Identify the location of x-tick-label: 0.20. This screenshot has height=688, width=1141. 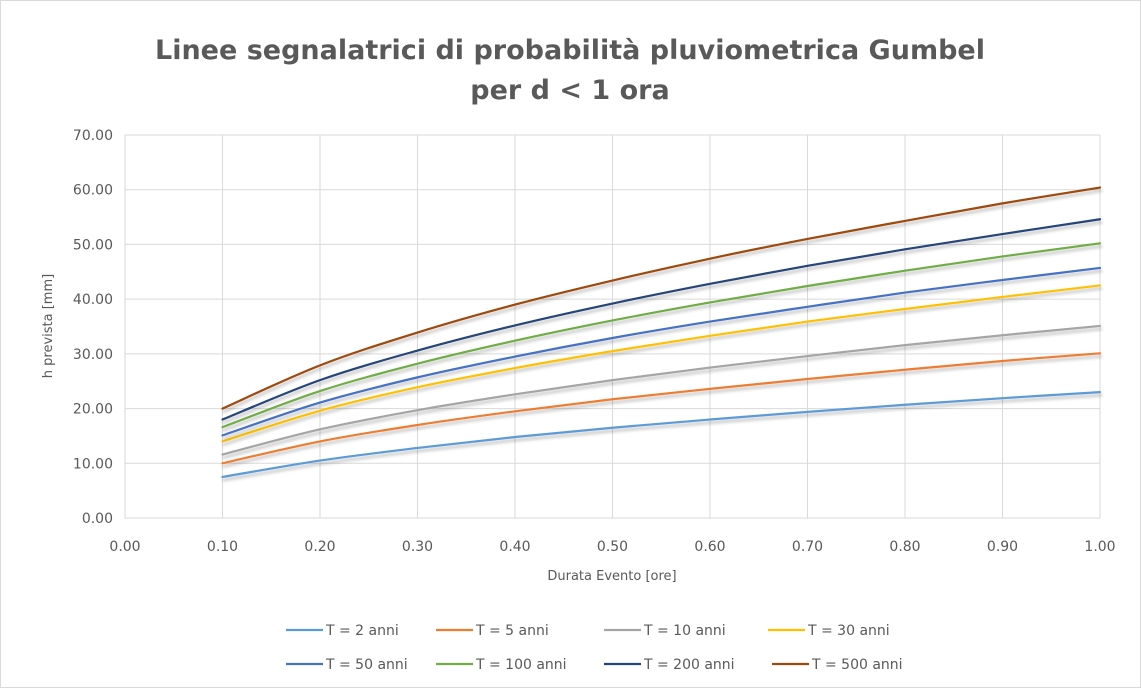
(319, 547).